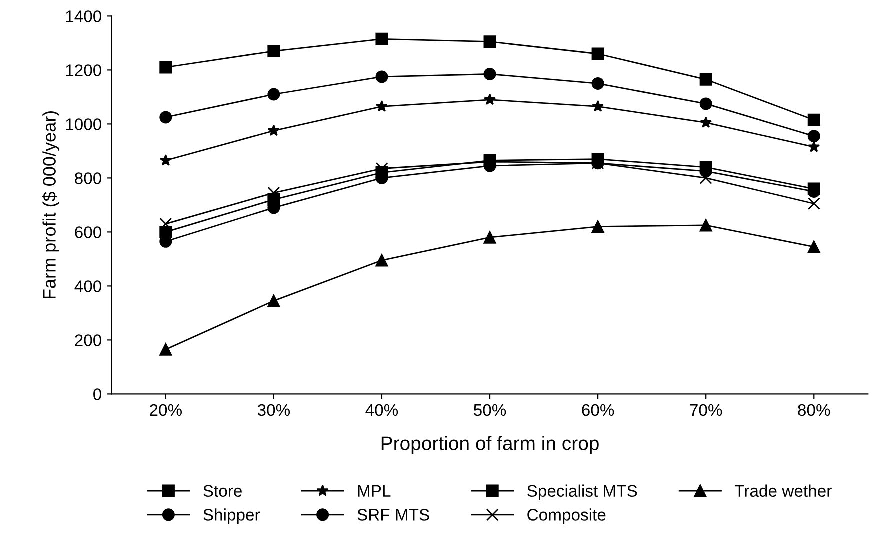 This screenshot has width=895, height=540. What do you see at coordinates (783, 491) in the screenshot?
I see `legend-label: Trade wether` at bounding box center [783, 491].